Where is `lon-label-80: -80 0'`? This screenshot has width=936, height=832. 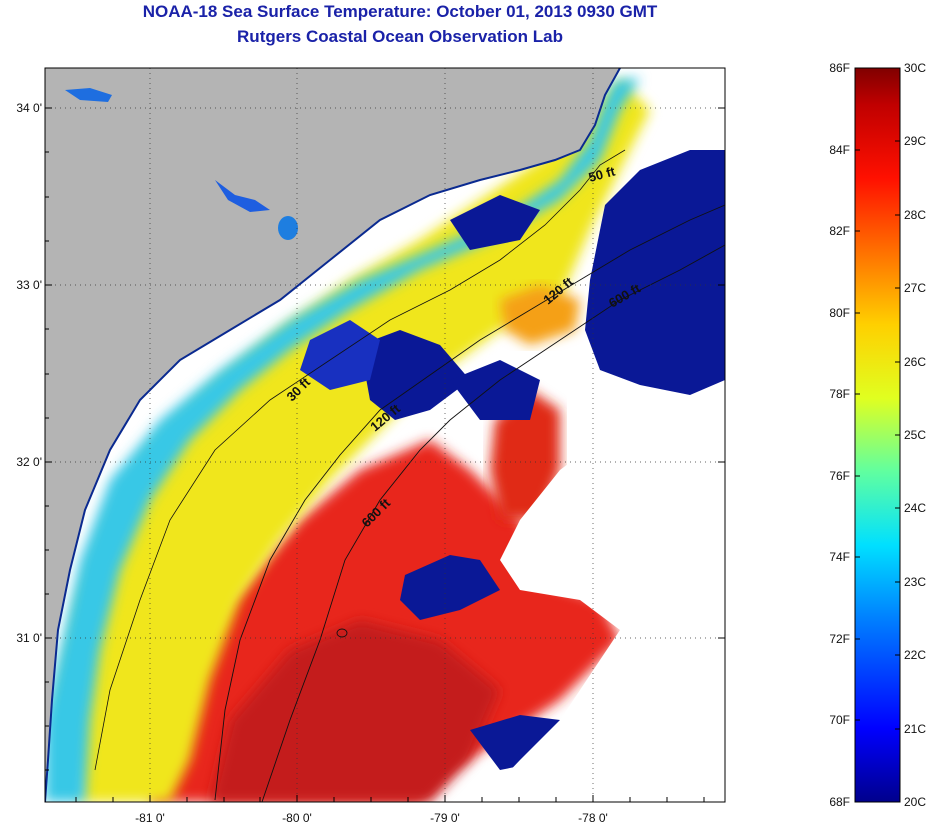 lon-label-80: -80 0' is located at coordinates (297, 818).